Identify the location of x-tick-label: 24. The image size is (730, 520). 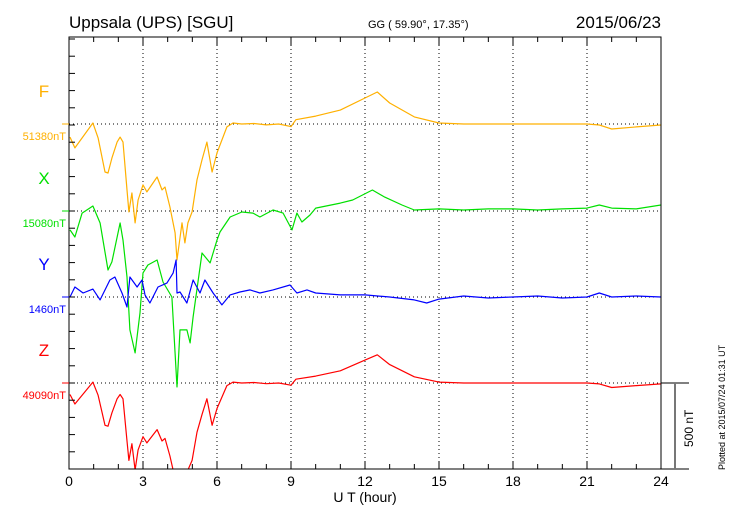
(661, 481).